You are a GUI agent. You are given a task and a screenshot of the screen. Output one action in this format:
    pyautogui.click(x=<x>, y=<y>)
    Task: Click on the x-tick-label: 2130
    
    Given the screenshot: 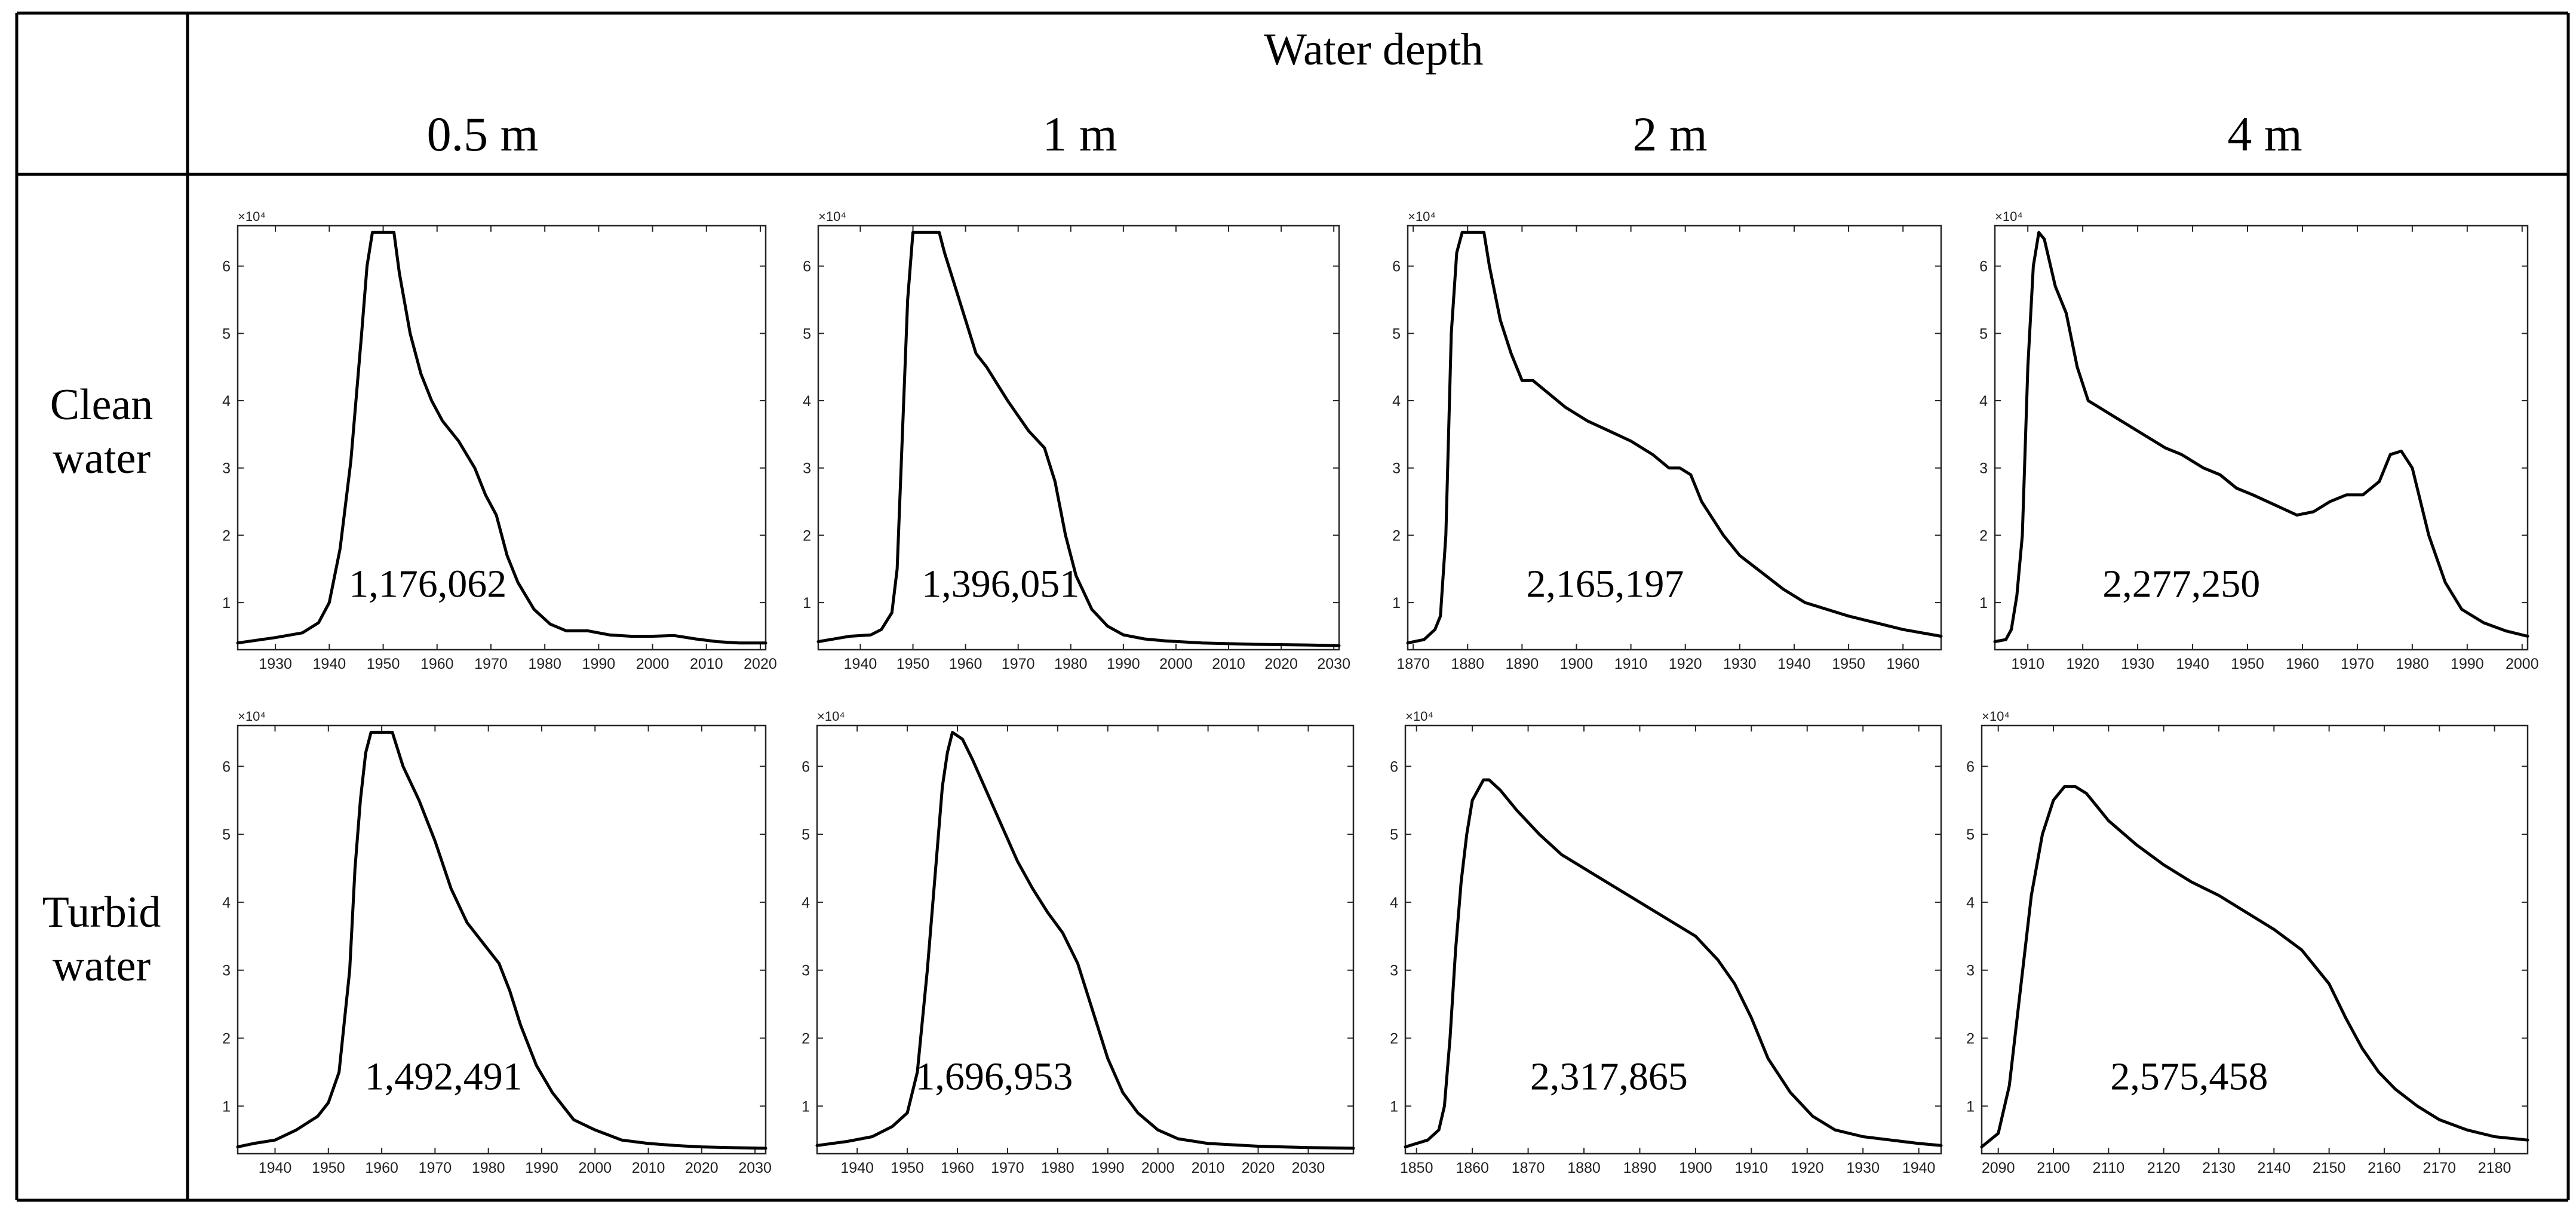 What is the action you would take?
    pyautogui.click(x=2219, y=1168)
    